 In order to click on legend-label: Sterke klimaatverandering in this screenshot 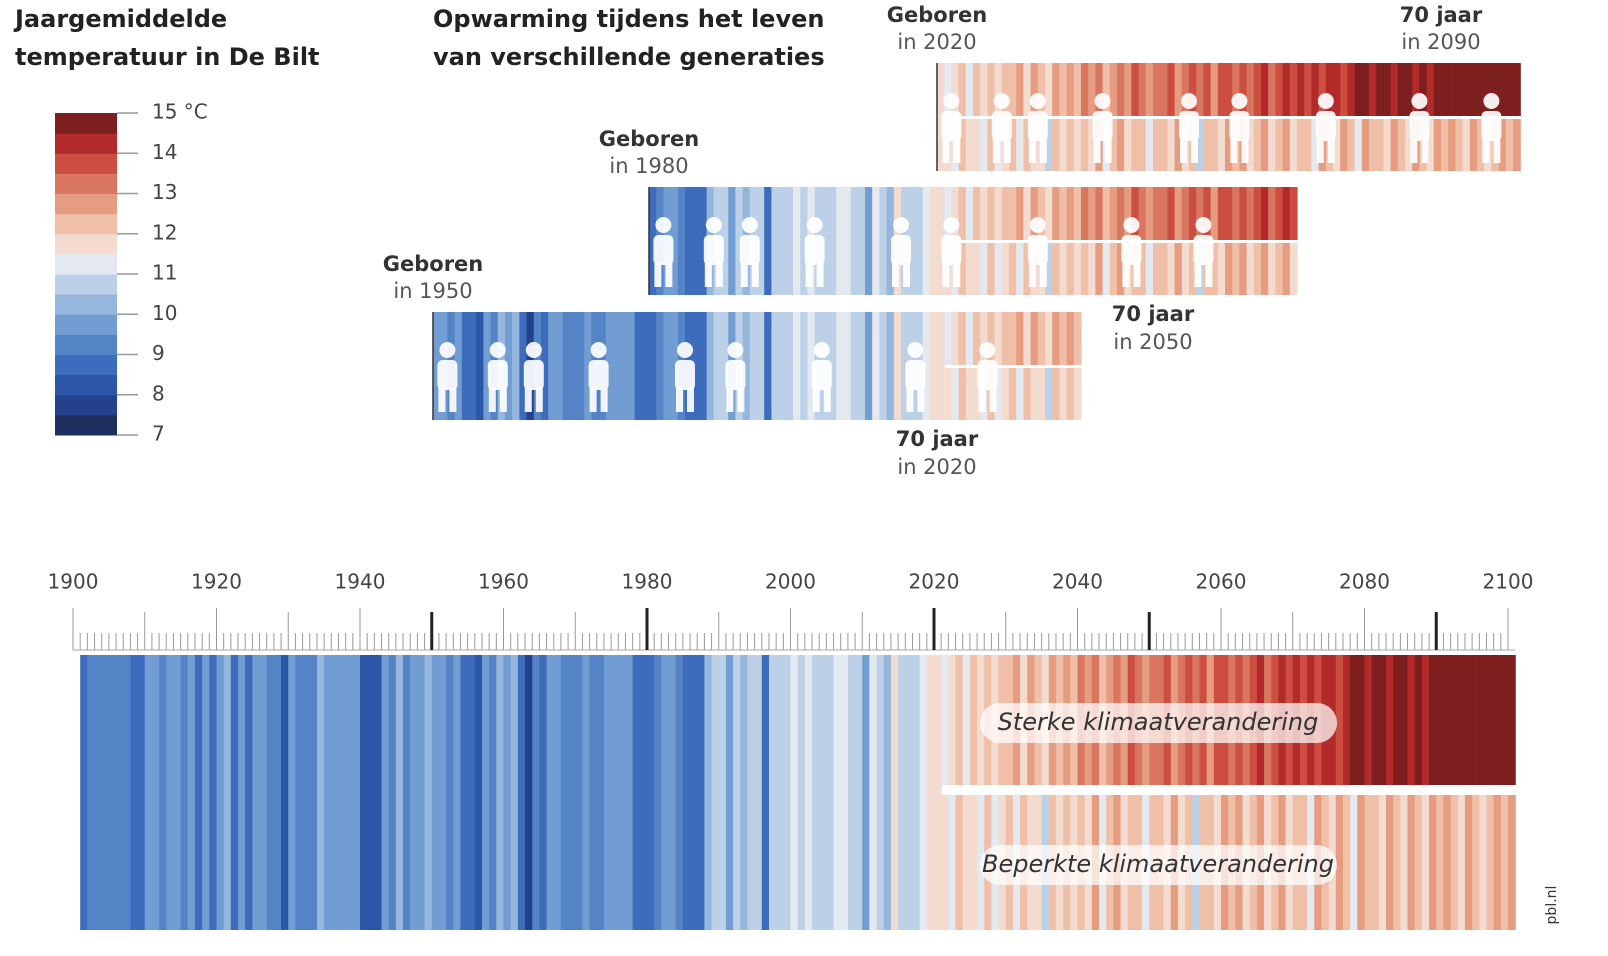, I will do `click(1158, 722)`.